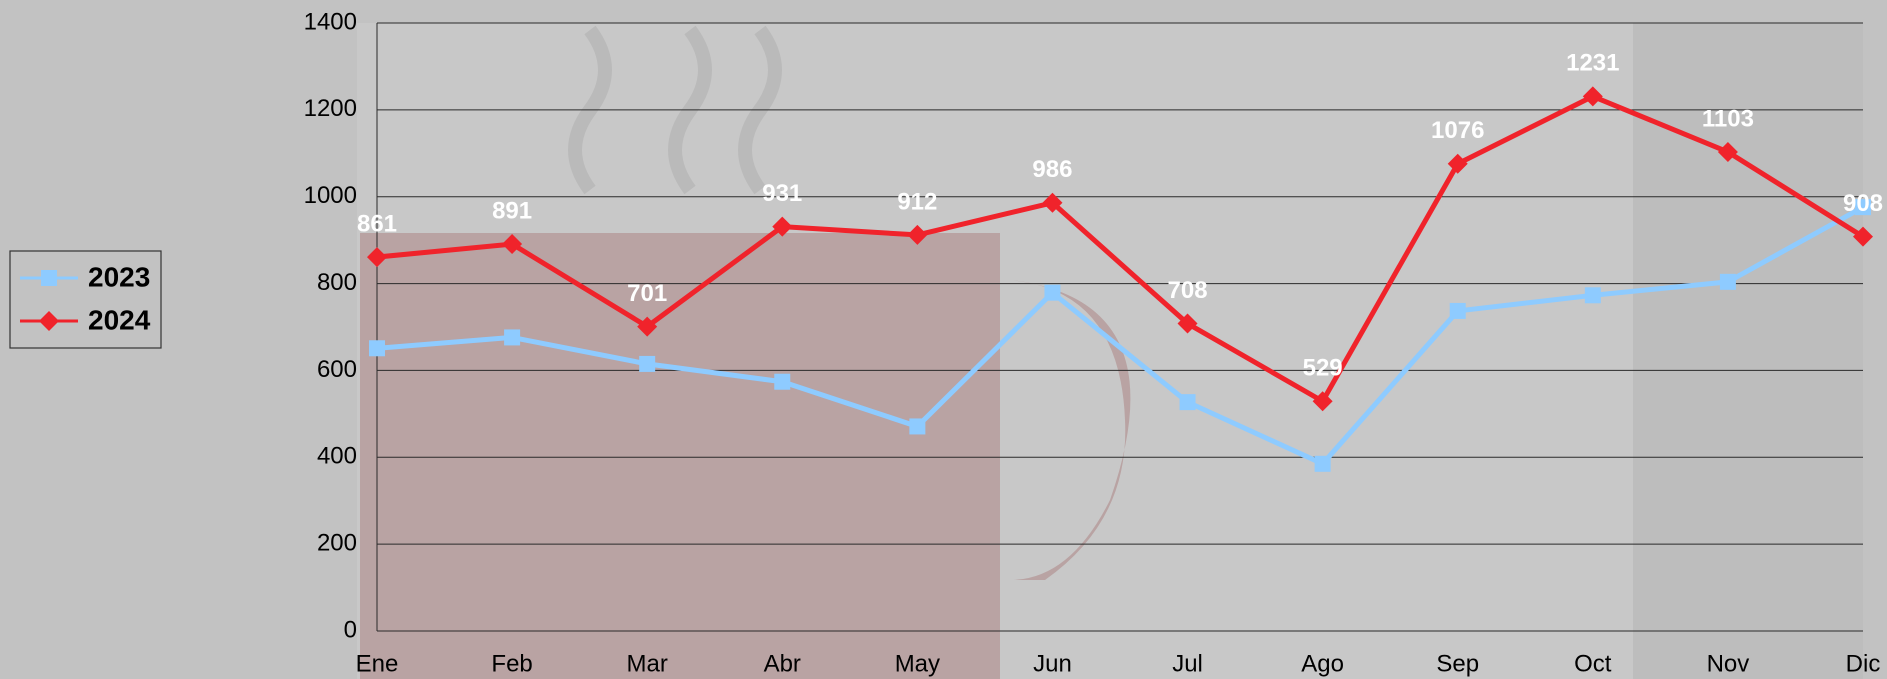 This screenshot has width=1887, height=679. I want to click on x-tick-label: Feb, so click(511, 663).